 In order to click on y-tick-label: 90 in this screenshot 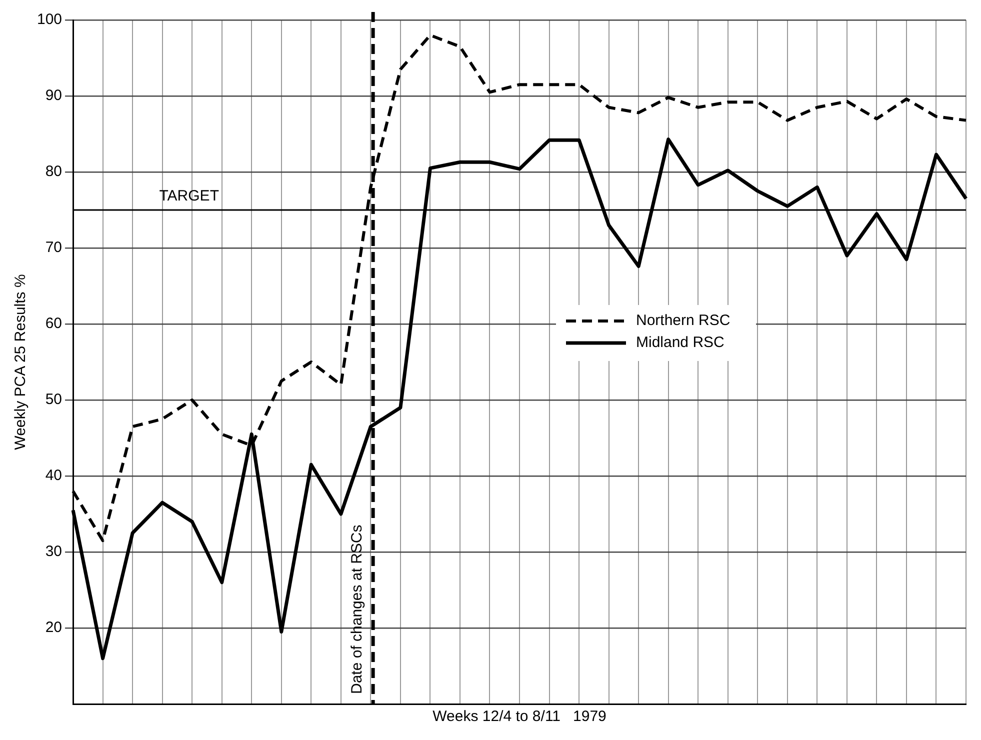, I will do `click(53, 95)`.